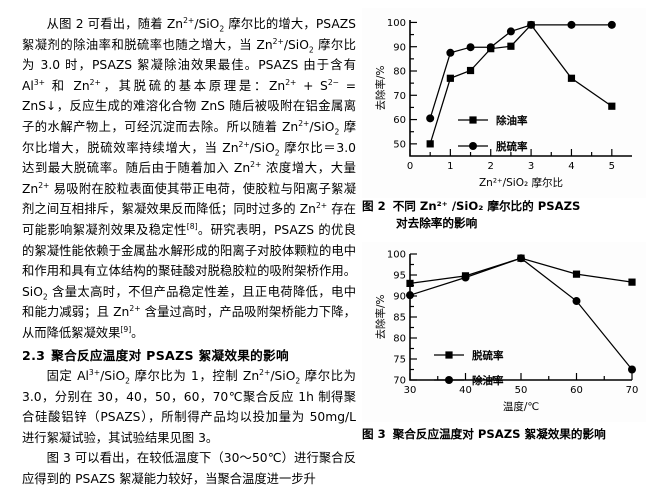 This screenshot has height=490, width=654. Describe the element at coordinates (399, 360) in the screenshot. I see `svg-text: 75` at that location.